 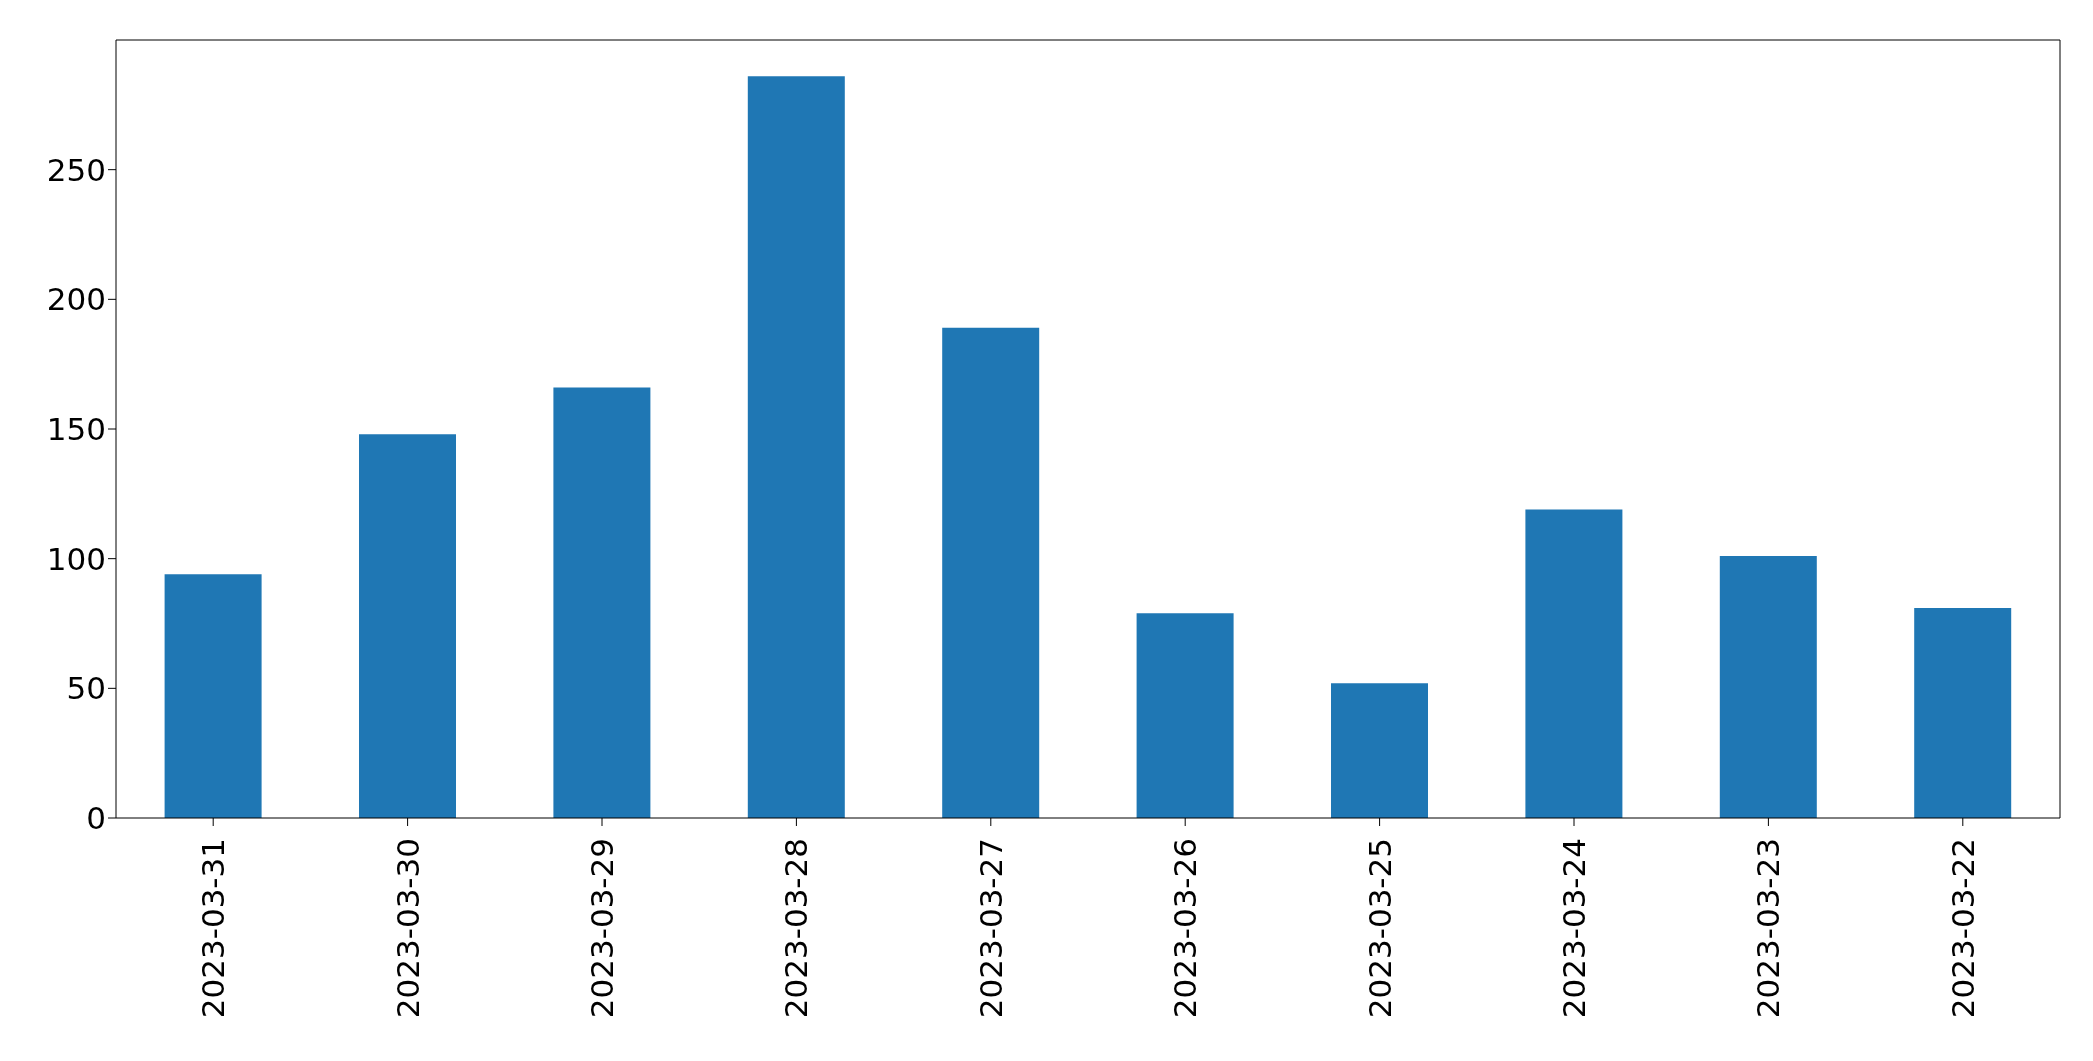 What do you see at coordinates (213, 928) in the screenshot?
I see `x-tick-label: 2023-03-31` at bounding box center [213, 928].